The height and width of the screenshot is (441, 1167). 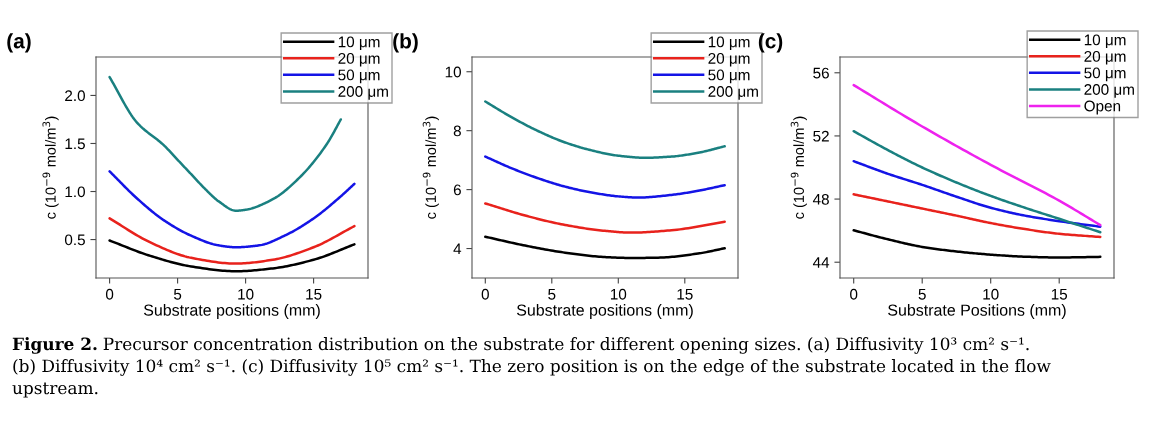 I want to click on y-tick-label: 56, so click(x=821, y=73).